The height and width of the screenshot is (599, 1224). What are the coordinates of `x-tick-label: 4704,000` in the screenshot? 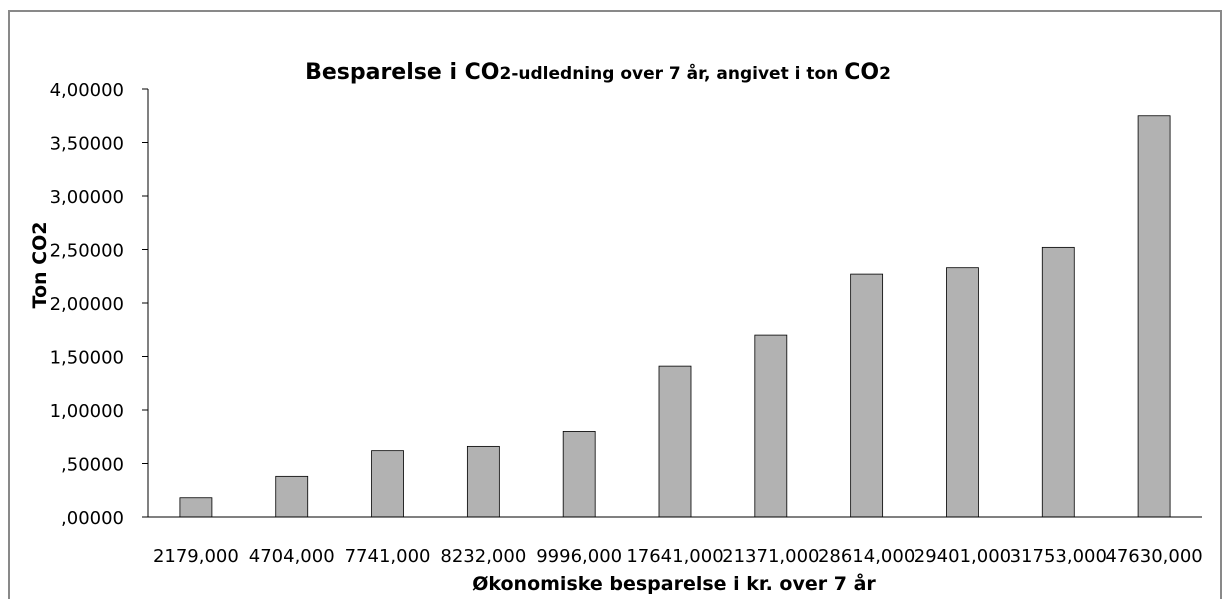 It's located at (292, 556).